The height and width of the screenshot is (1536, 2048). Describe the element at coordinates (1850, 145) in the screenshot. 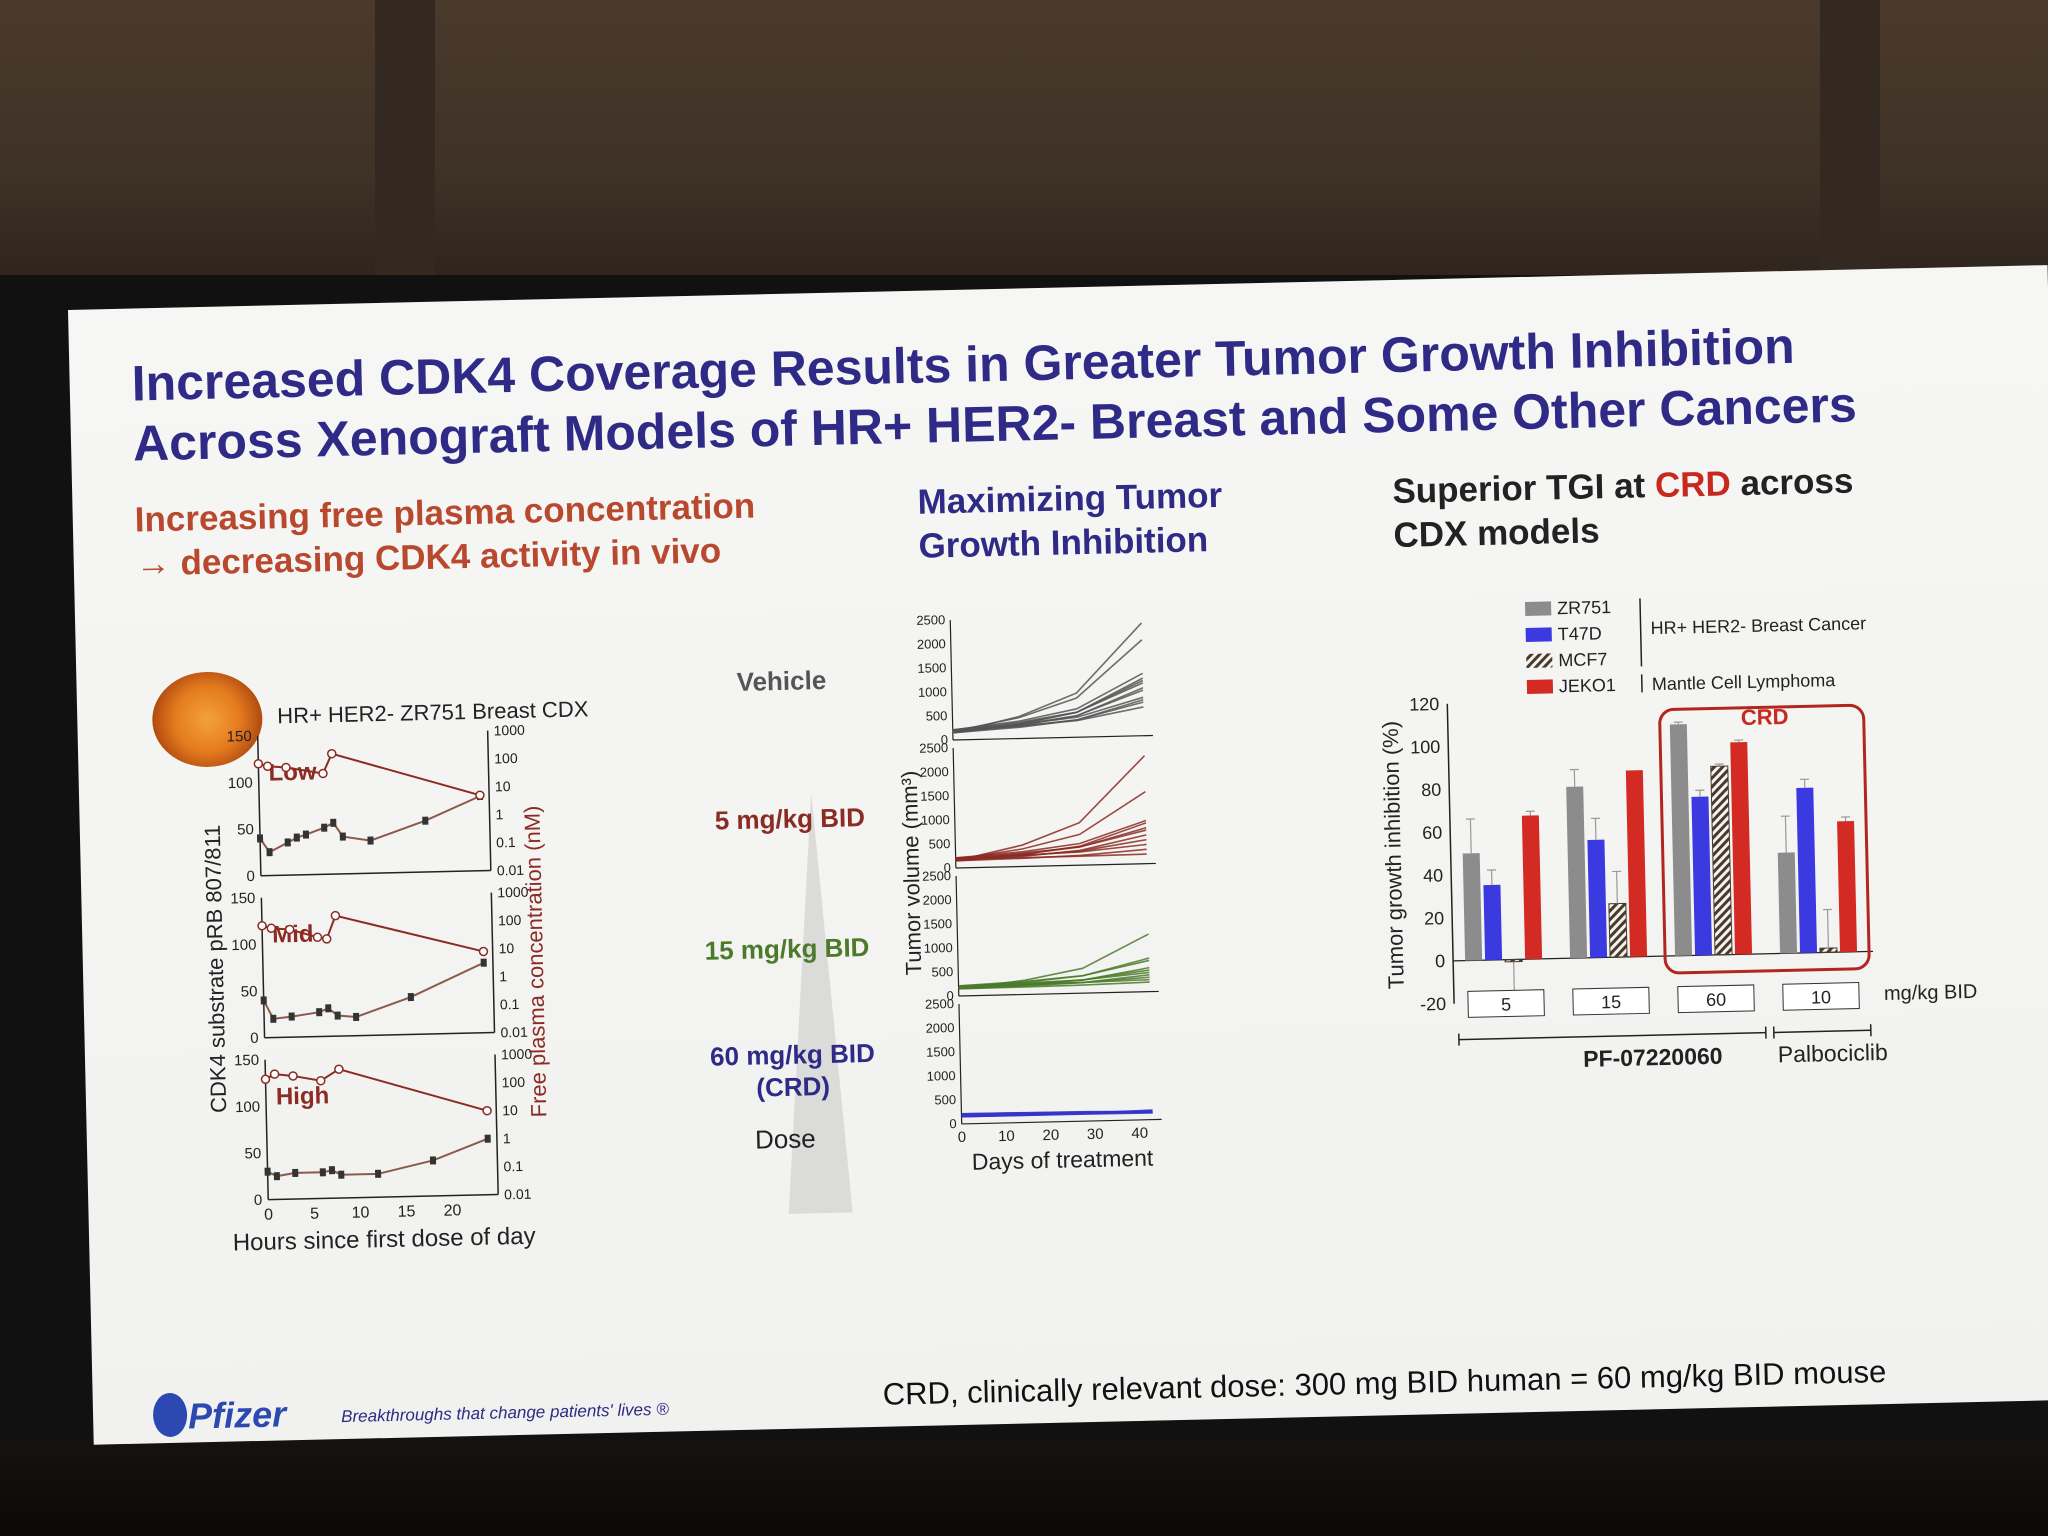

I see `room-pillar` at that location.